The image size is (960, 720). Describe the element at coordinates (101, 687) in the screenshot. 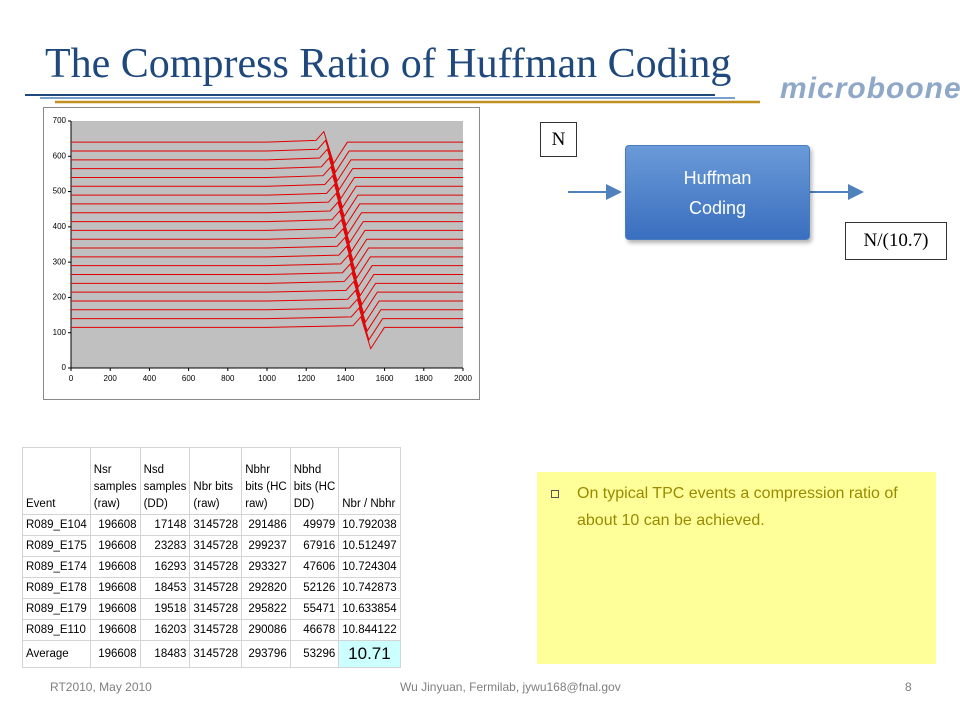

I see `footer-left: RT2010, May 2010` at that location.